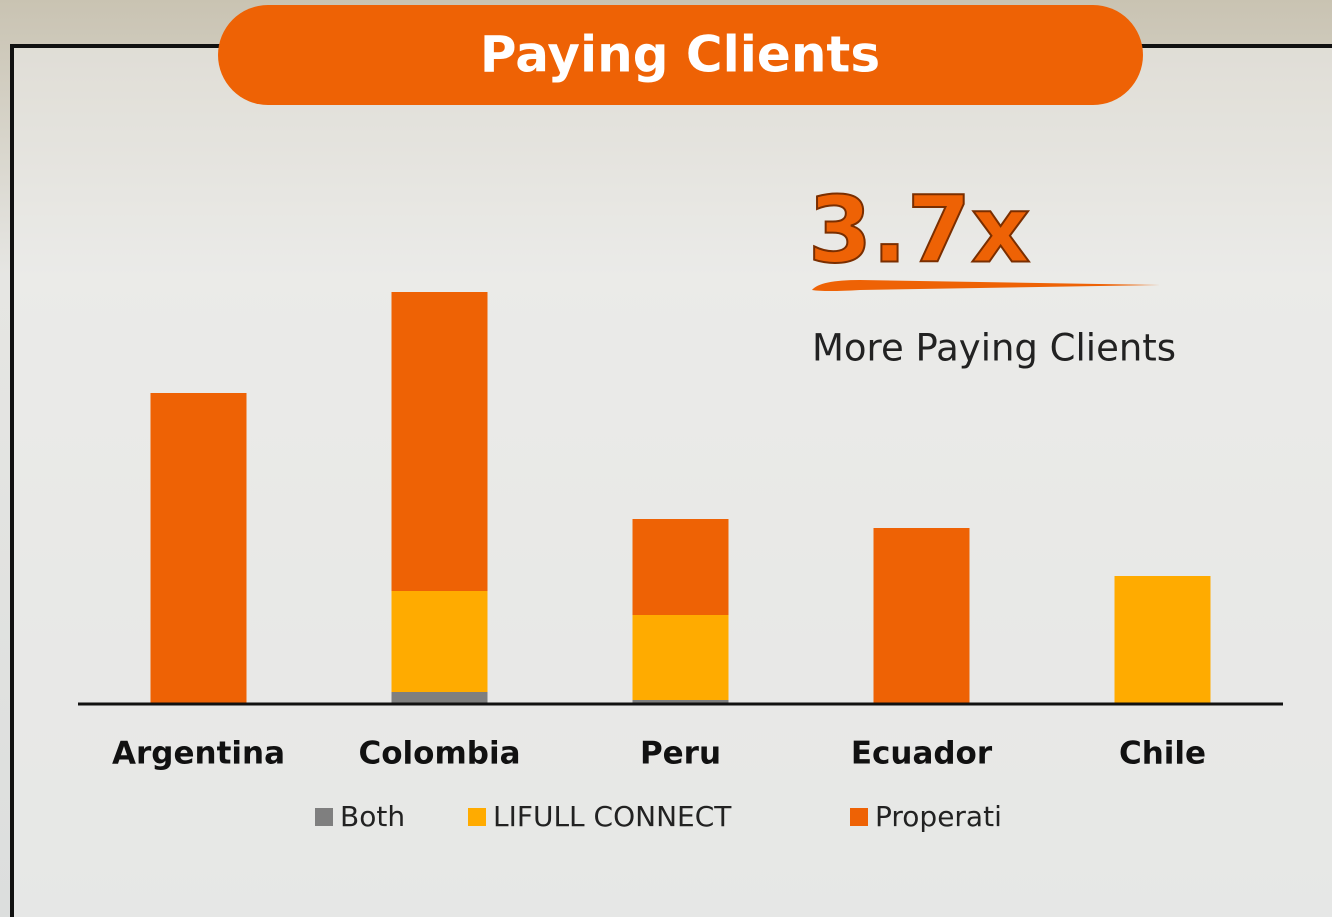 Image resolution: width=1332 pixels, height=917 pixels. I want to click on legend-label: Properati, so click(938, 816).